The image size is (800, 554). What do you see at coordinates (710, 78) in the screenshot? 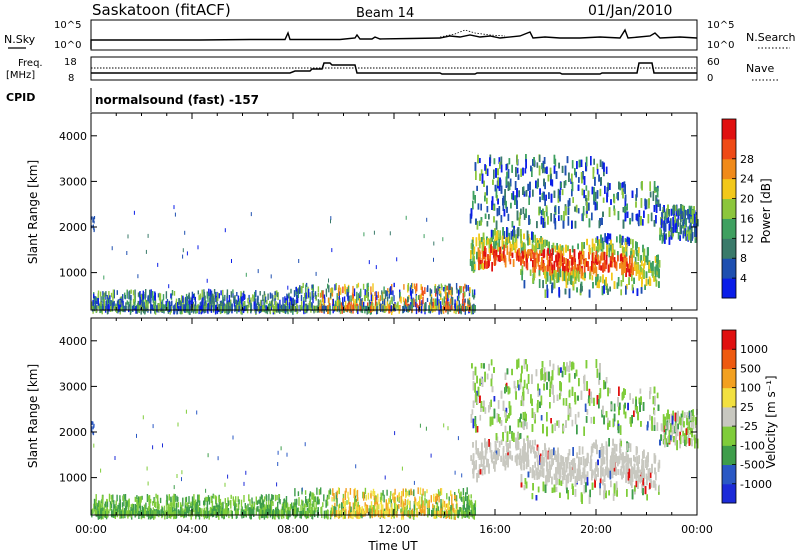
I see `nave-tick-0: 0` at bounding box center [710, 78].